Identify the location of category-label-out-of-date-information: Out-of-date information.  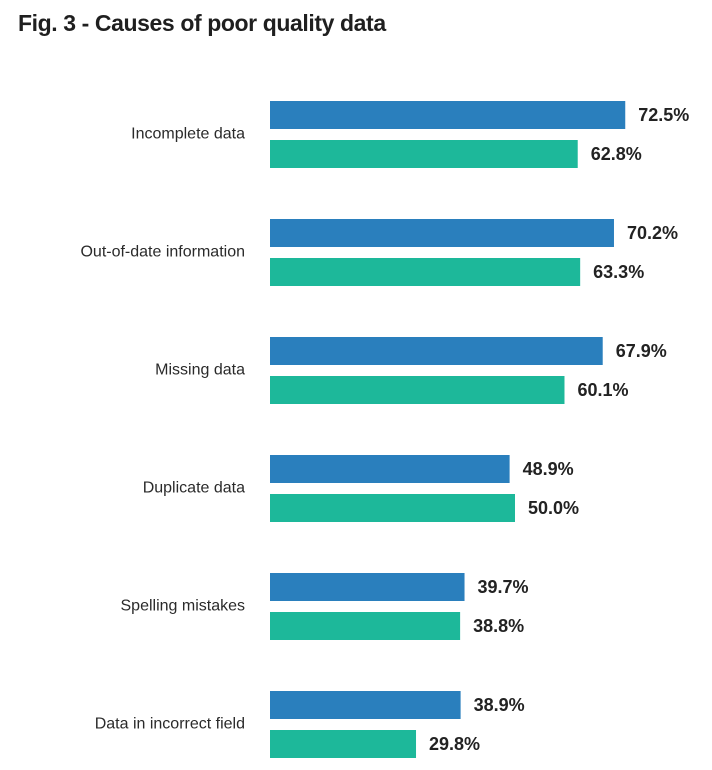
(162, 252).